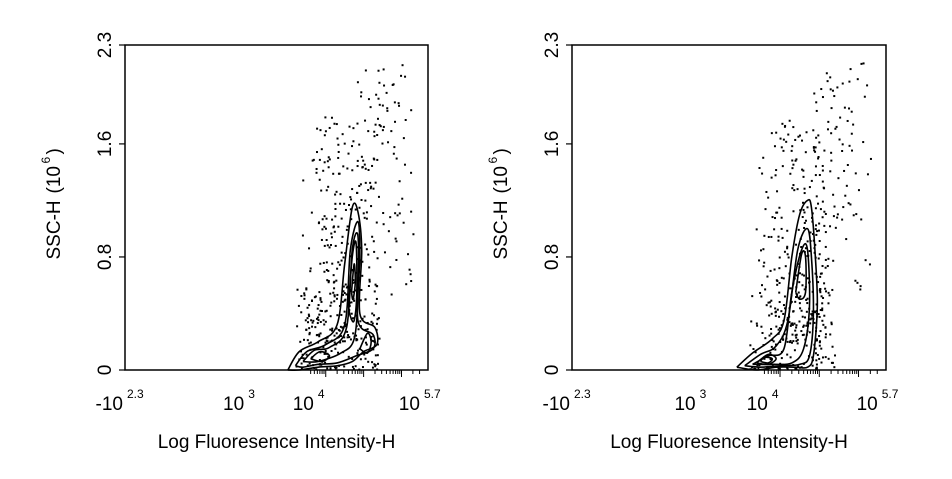  I want to click on contour-line, so click(800, 275).